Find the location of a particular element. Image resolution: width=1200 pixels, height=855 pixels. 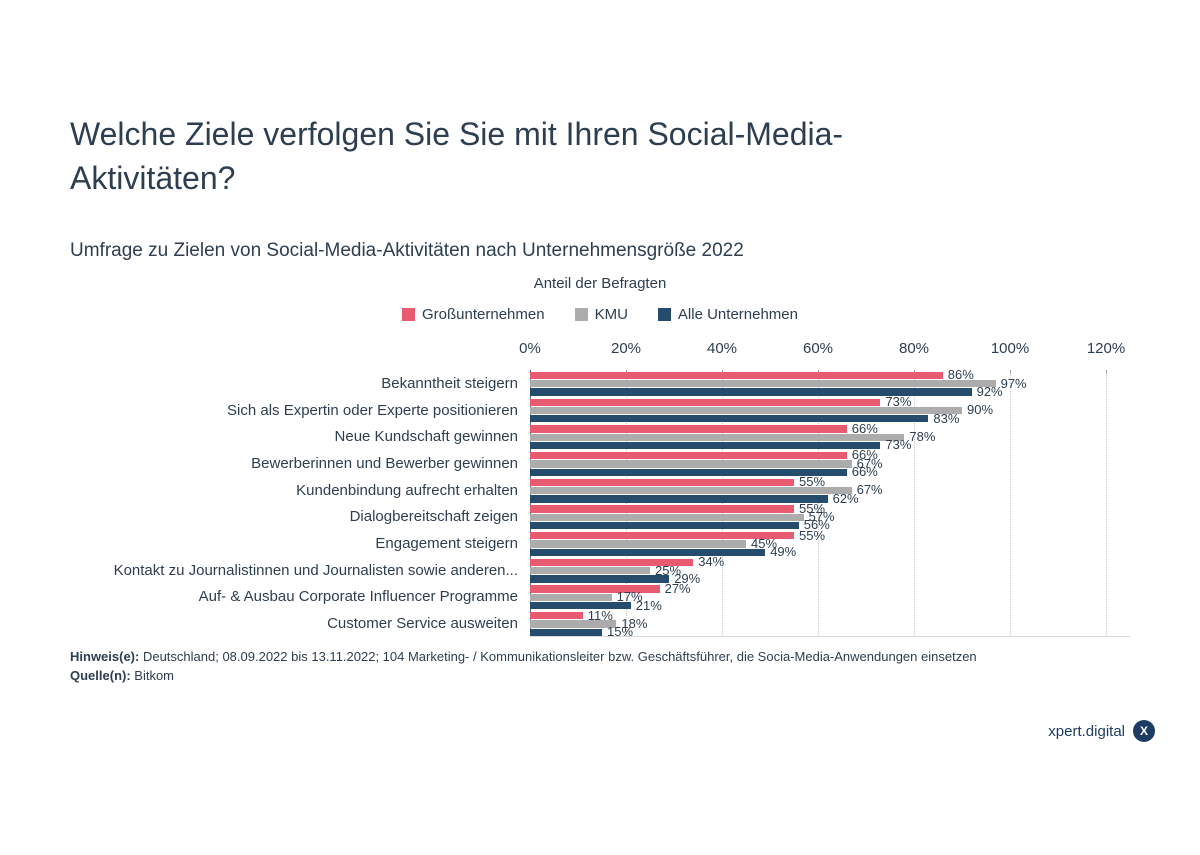

x-axis-tick-labels: 0% 20% 40% 60% 80% 100% 120% is located at coordinates (834, 350).